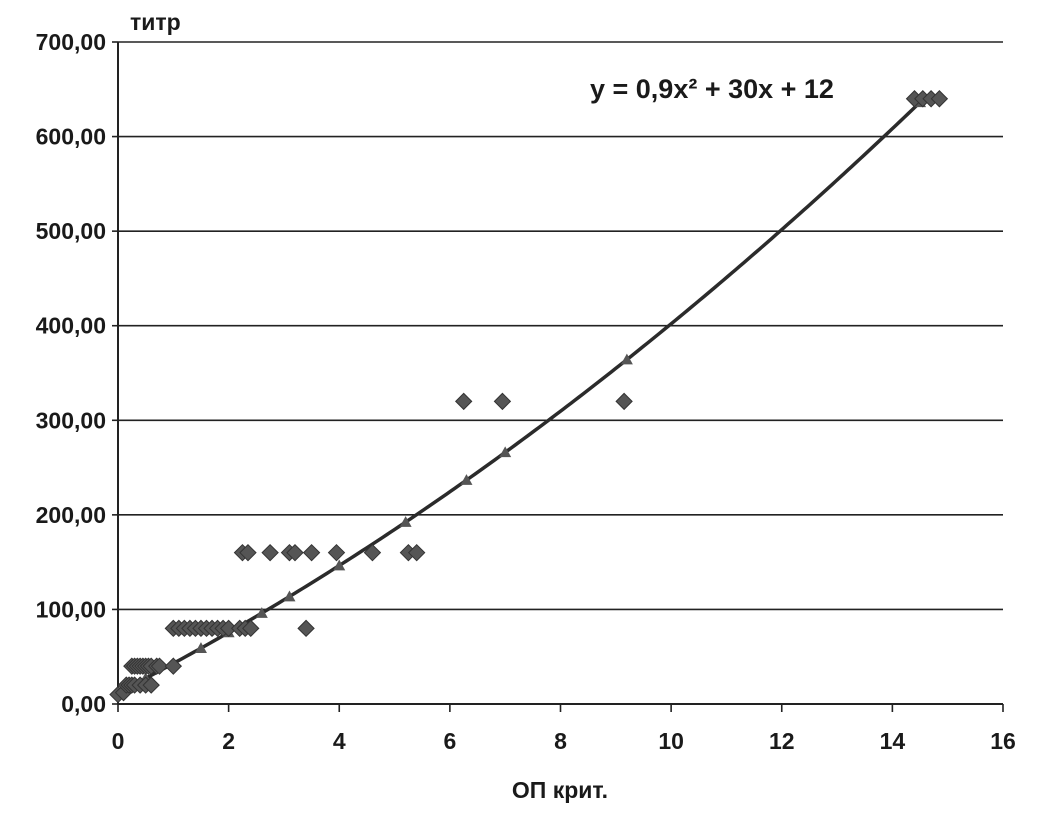 The height and width of the screenshot is (818, 1052). Describe the element at coordinates (671, 741) in the screenshot. I see `x-tick-label: 10` at that location.